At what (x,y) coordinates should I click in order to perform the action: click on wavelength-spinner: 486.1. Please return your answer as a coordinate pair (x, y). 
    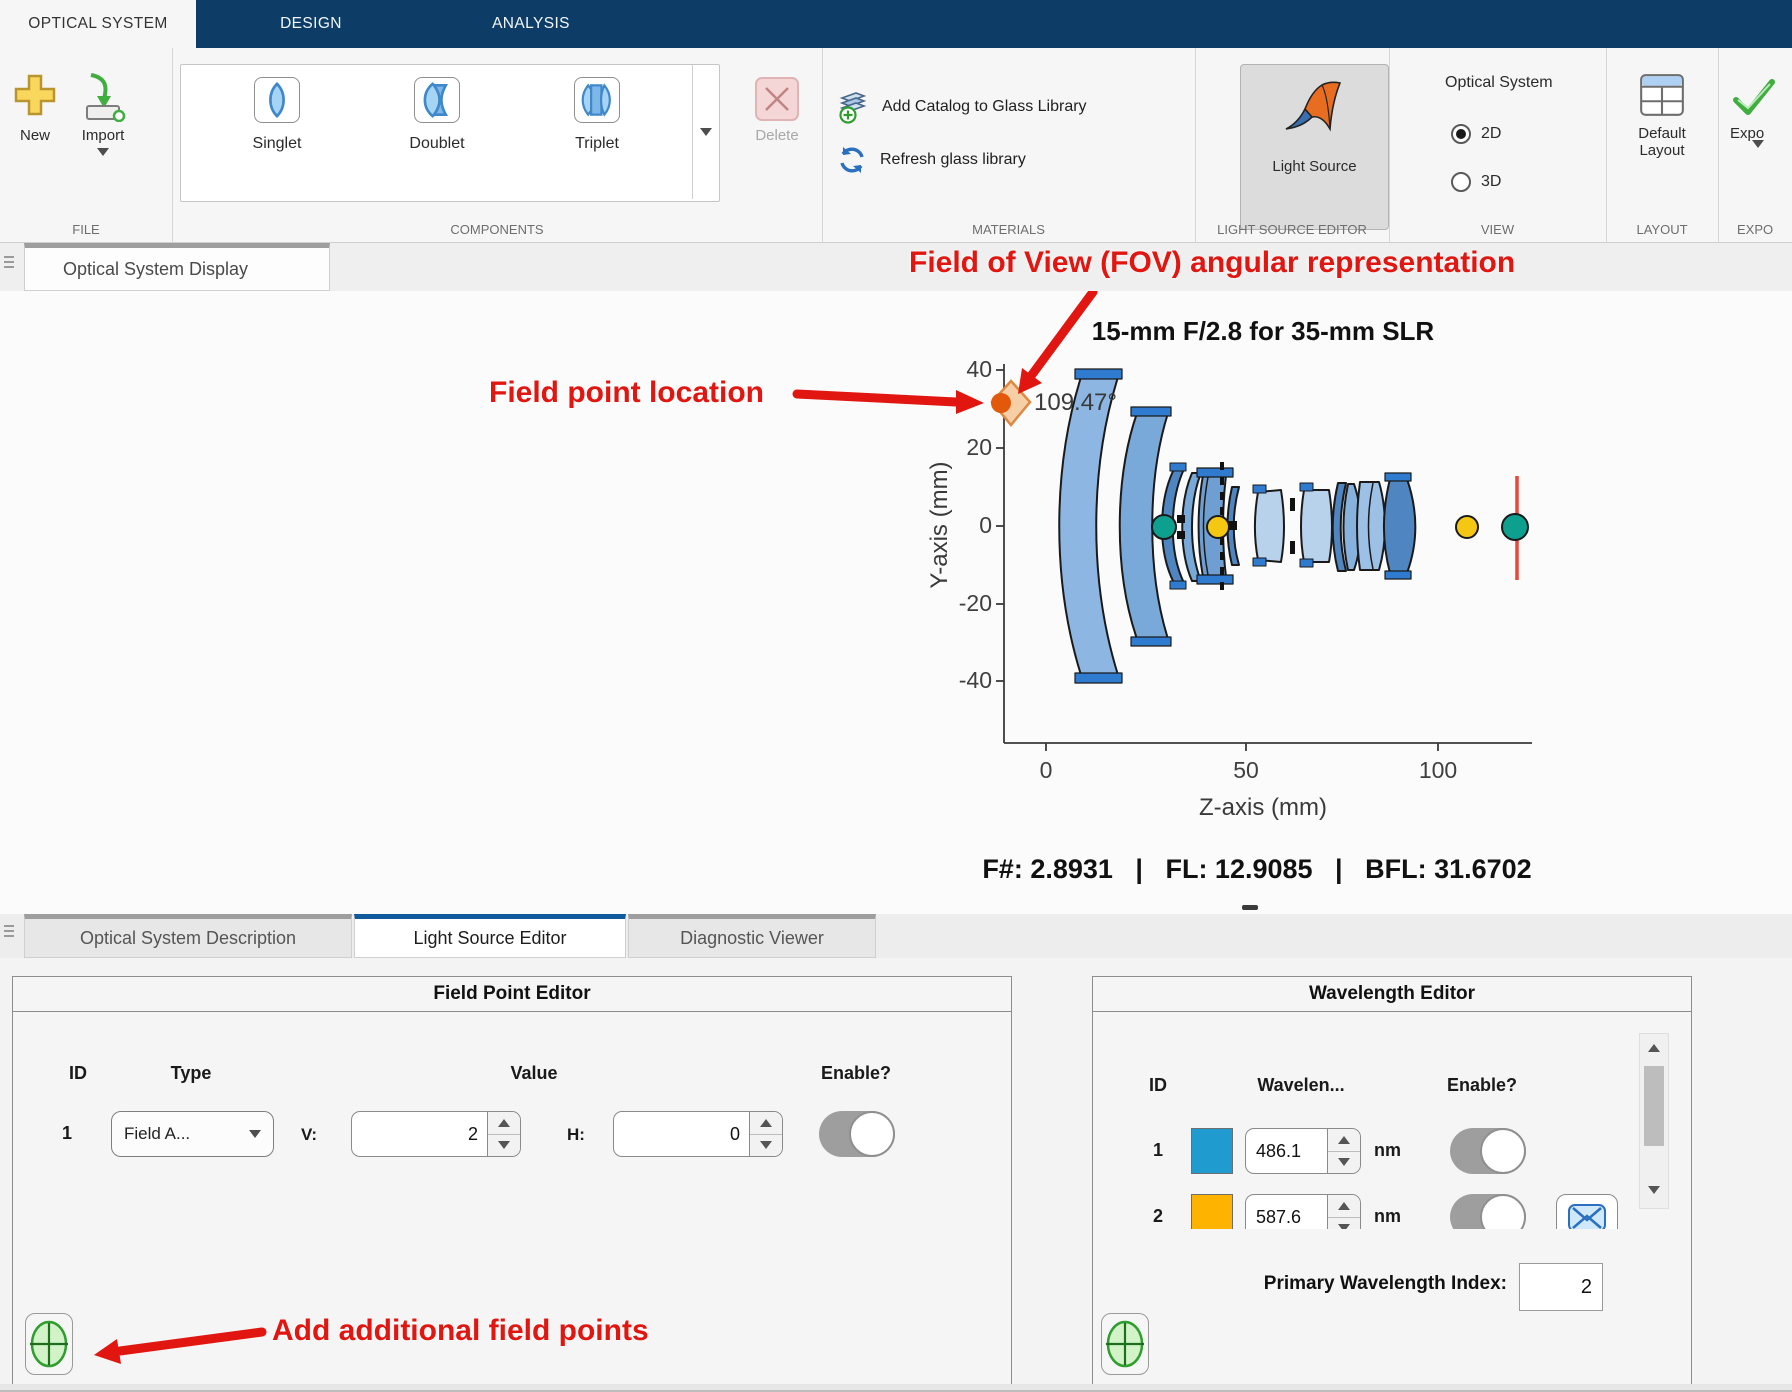
    Looking at the image, I should click on (1303, 1151).